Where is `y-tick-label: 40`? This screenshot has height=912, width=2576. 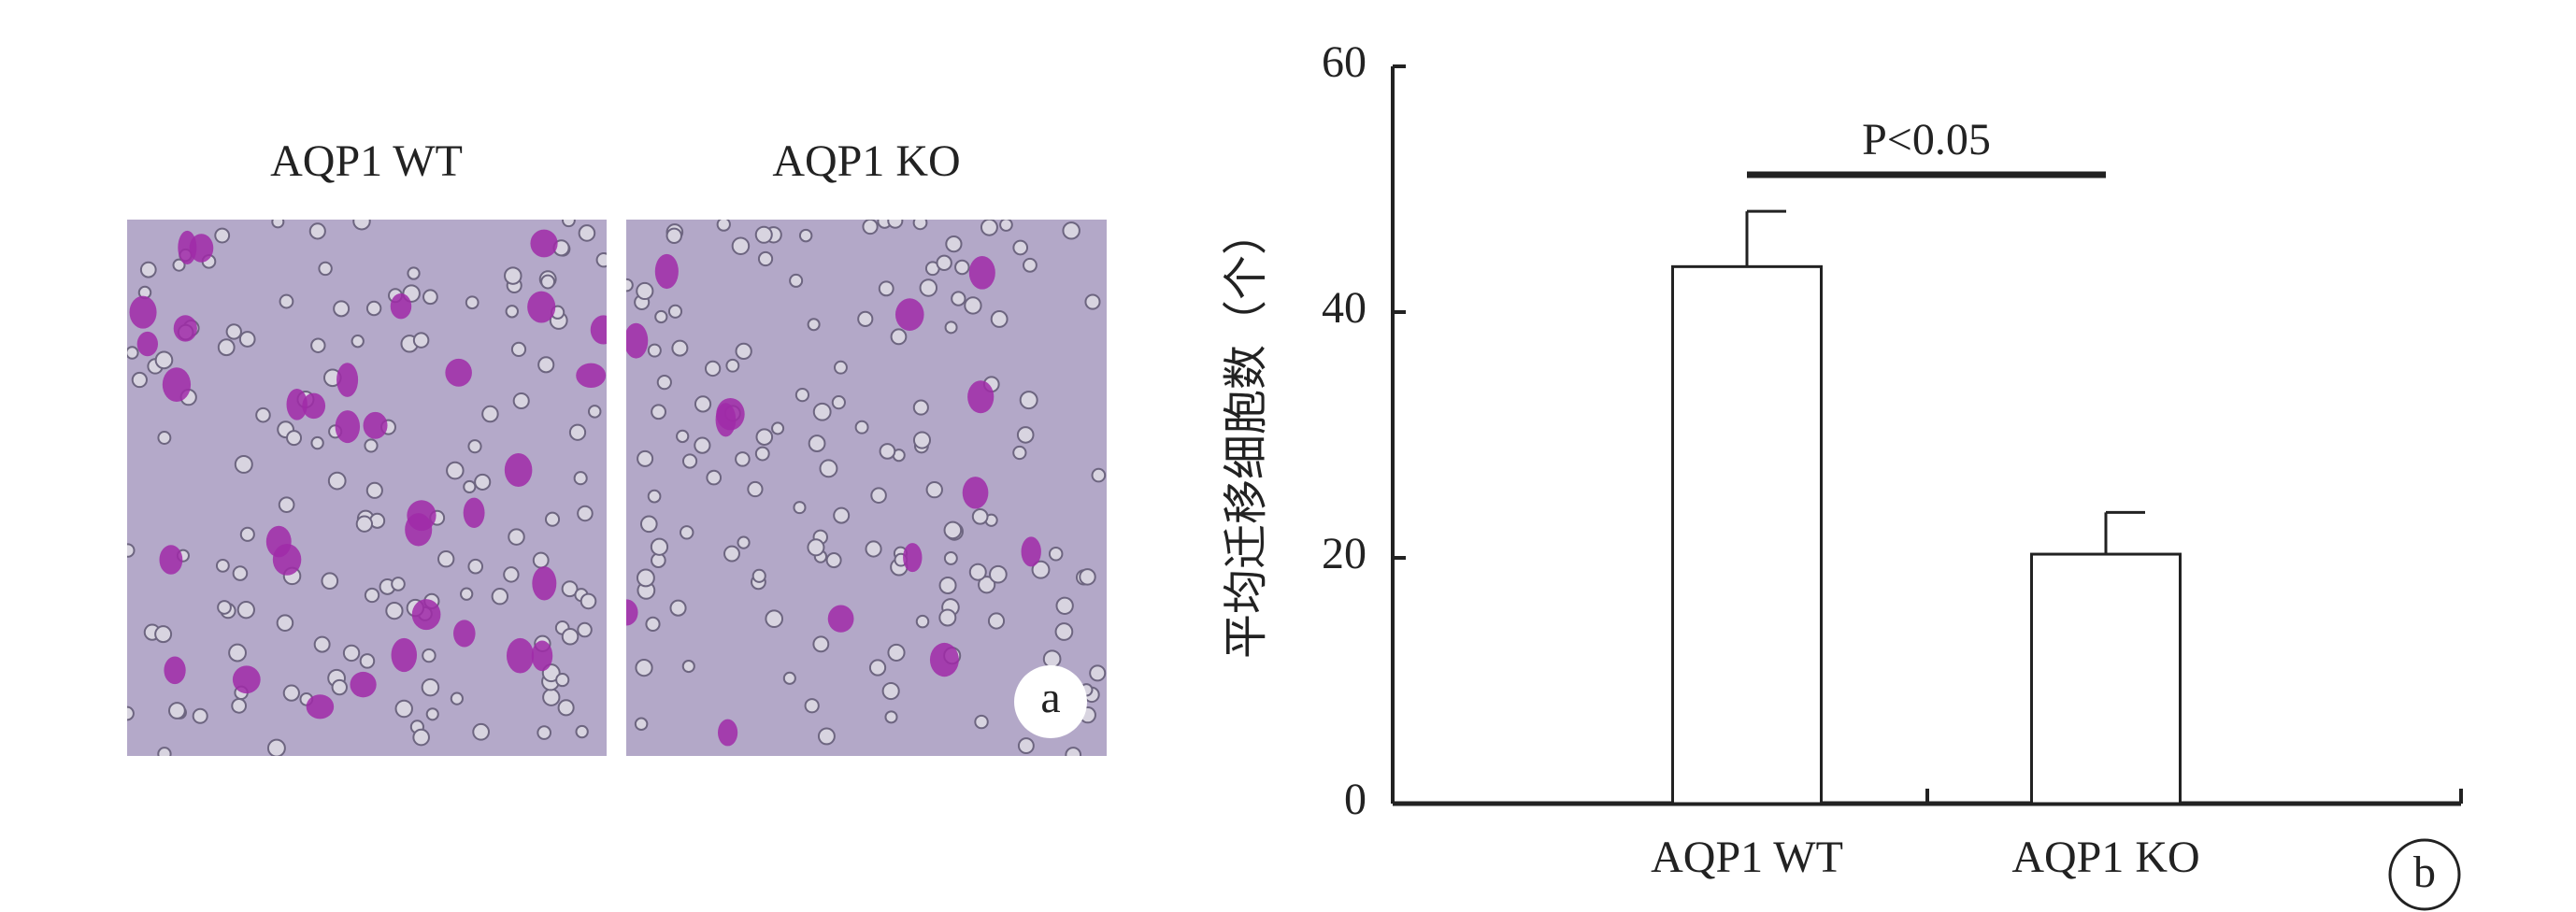
y-tick-label: 40 is located at coordinates (1344, 308).